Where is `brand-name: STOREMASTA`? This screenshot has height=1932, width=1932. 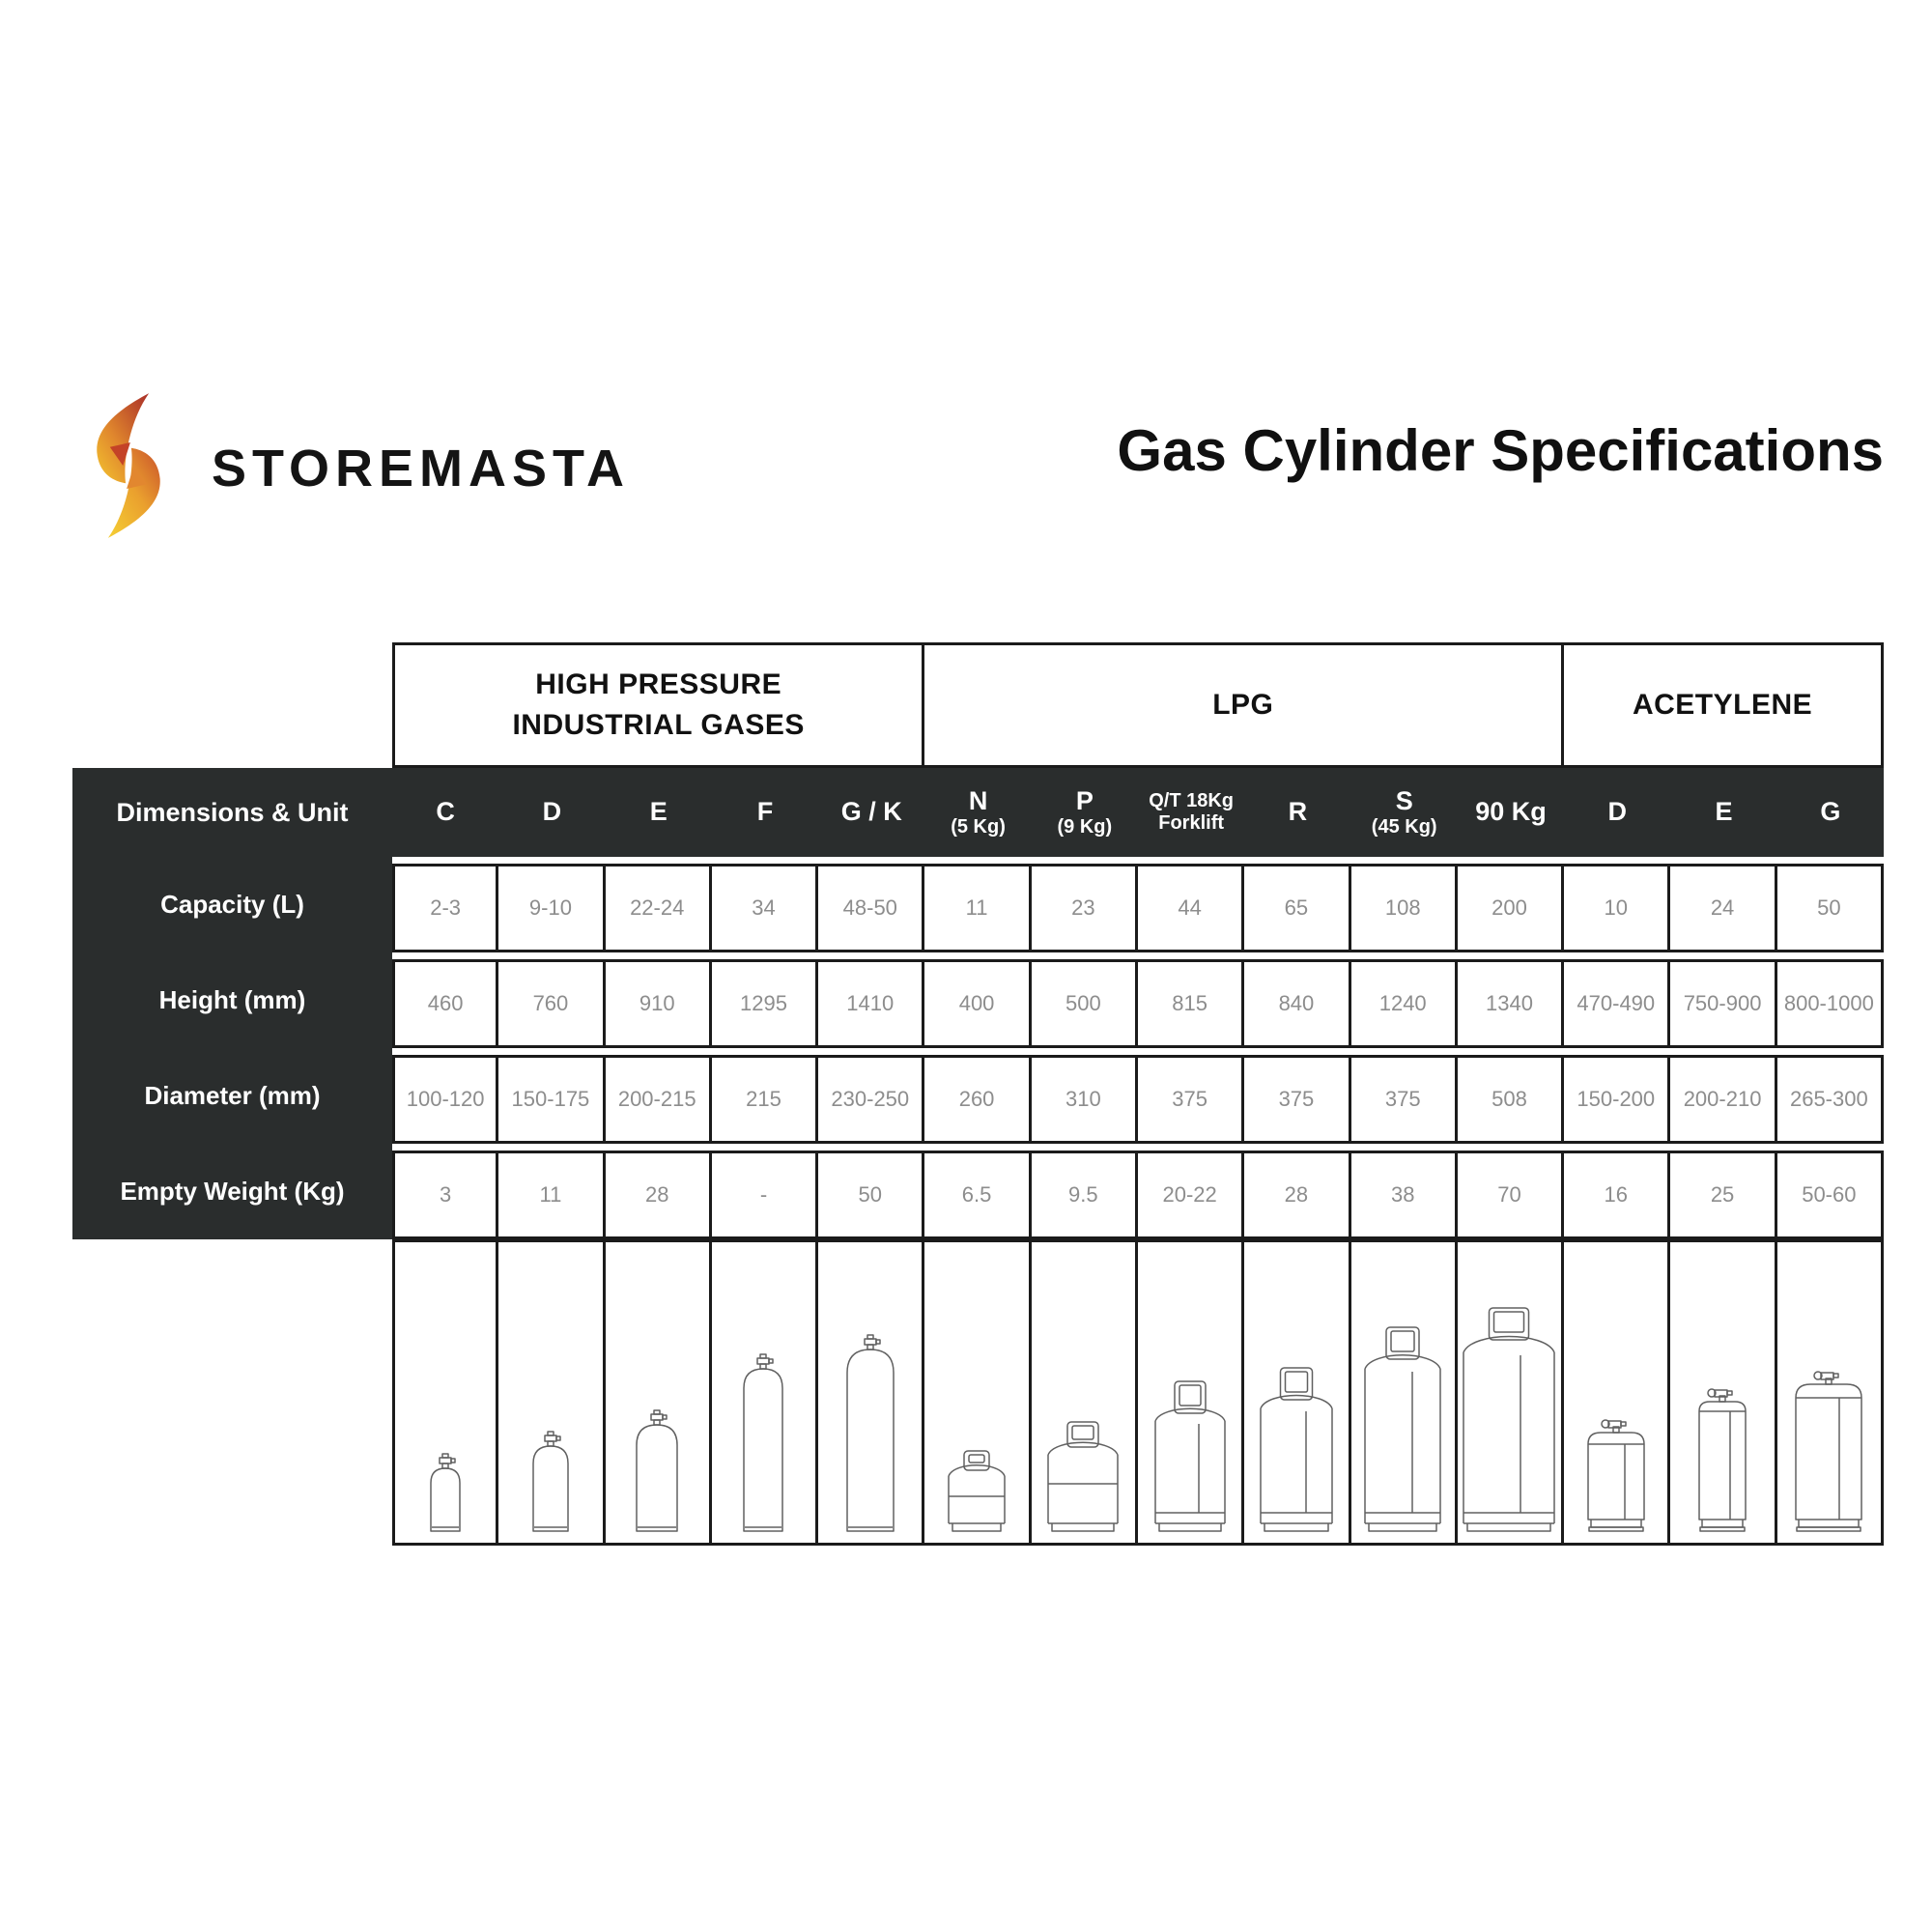
brand-name: STOREMASTA is located at coordinates (421, 468).